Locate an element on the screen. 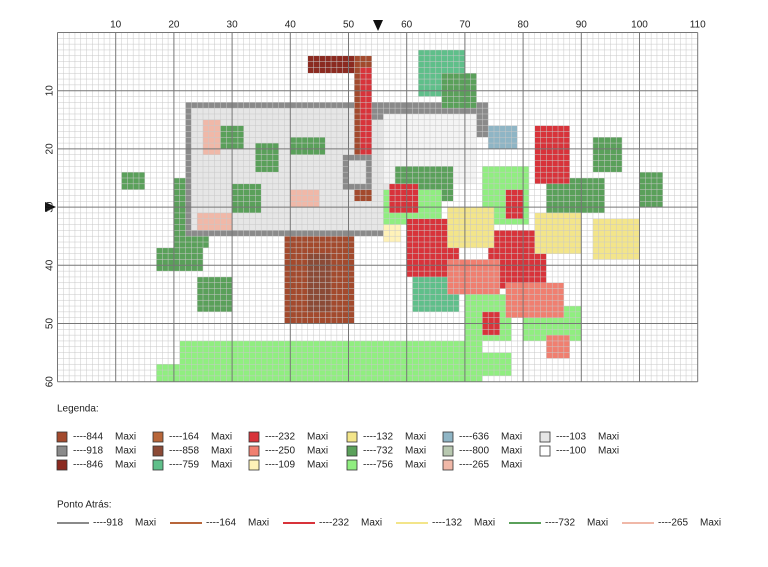  legend-code: ----132 is located at coordinates (378, 437).